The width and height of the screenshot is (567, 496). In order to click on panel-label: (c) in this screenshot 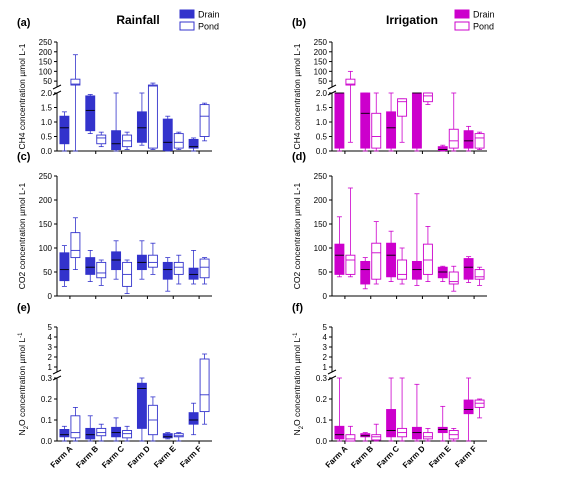, I will do `click(24, 157)`.